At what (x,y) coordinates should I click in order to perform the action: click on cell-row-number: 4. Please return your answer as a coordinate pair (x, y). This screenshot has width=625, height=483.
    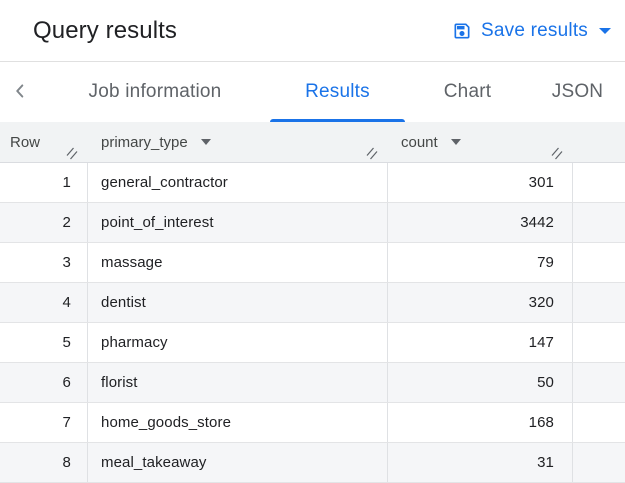
    Looking at the image, I should click on (44, 302).